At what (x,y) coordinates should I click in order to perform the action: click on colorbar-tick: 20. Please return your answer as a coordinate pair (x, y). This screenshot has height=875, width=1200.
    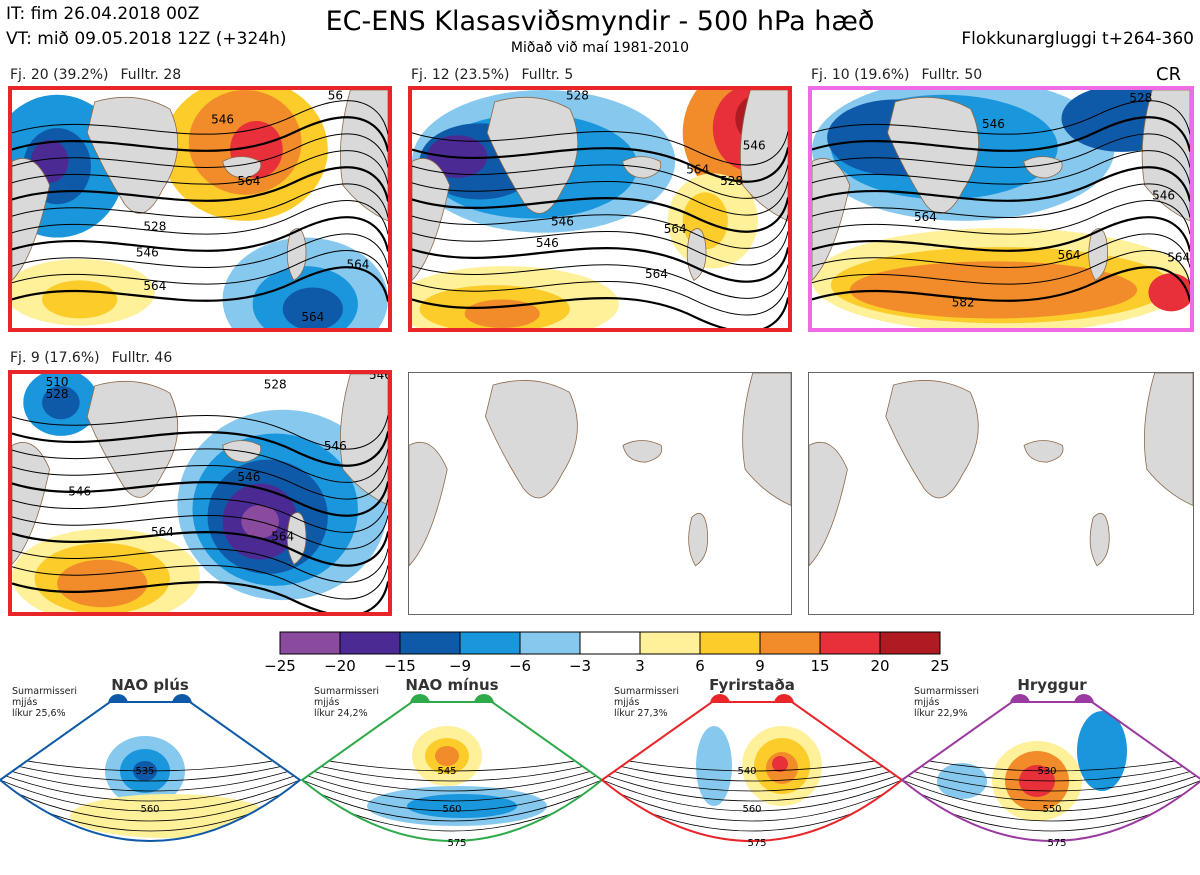
    Looking at the image, I should click on (879, 666).